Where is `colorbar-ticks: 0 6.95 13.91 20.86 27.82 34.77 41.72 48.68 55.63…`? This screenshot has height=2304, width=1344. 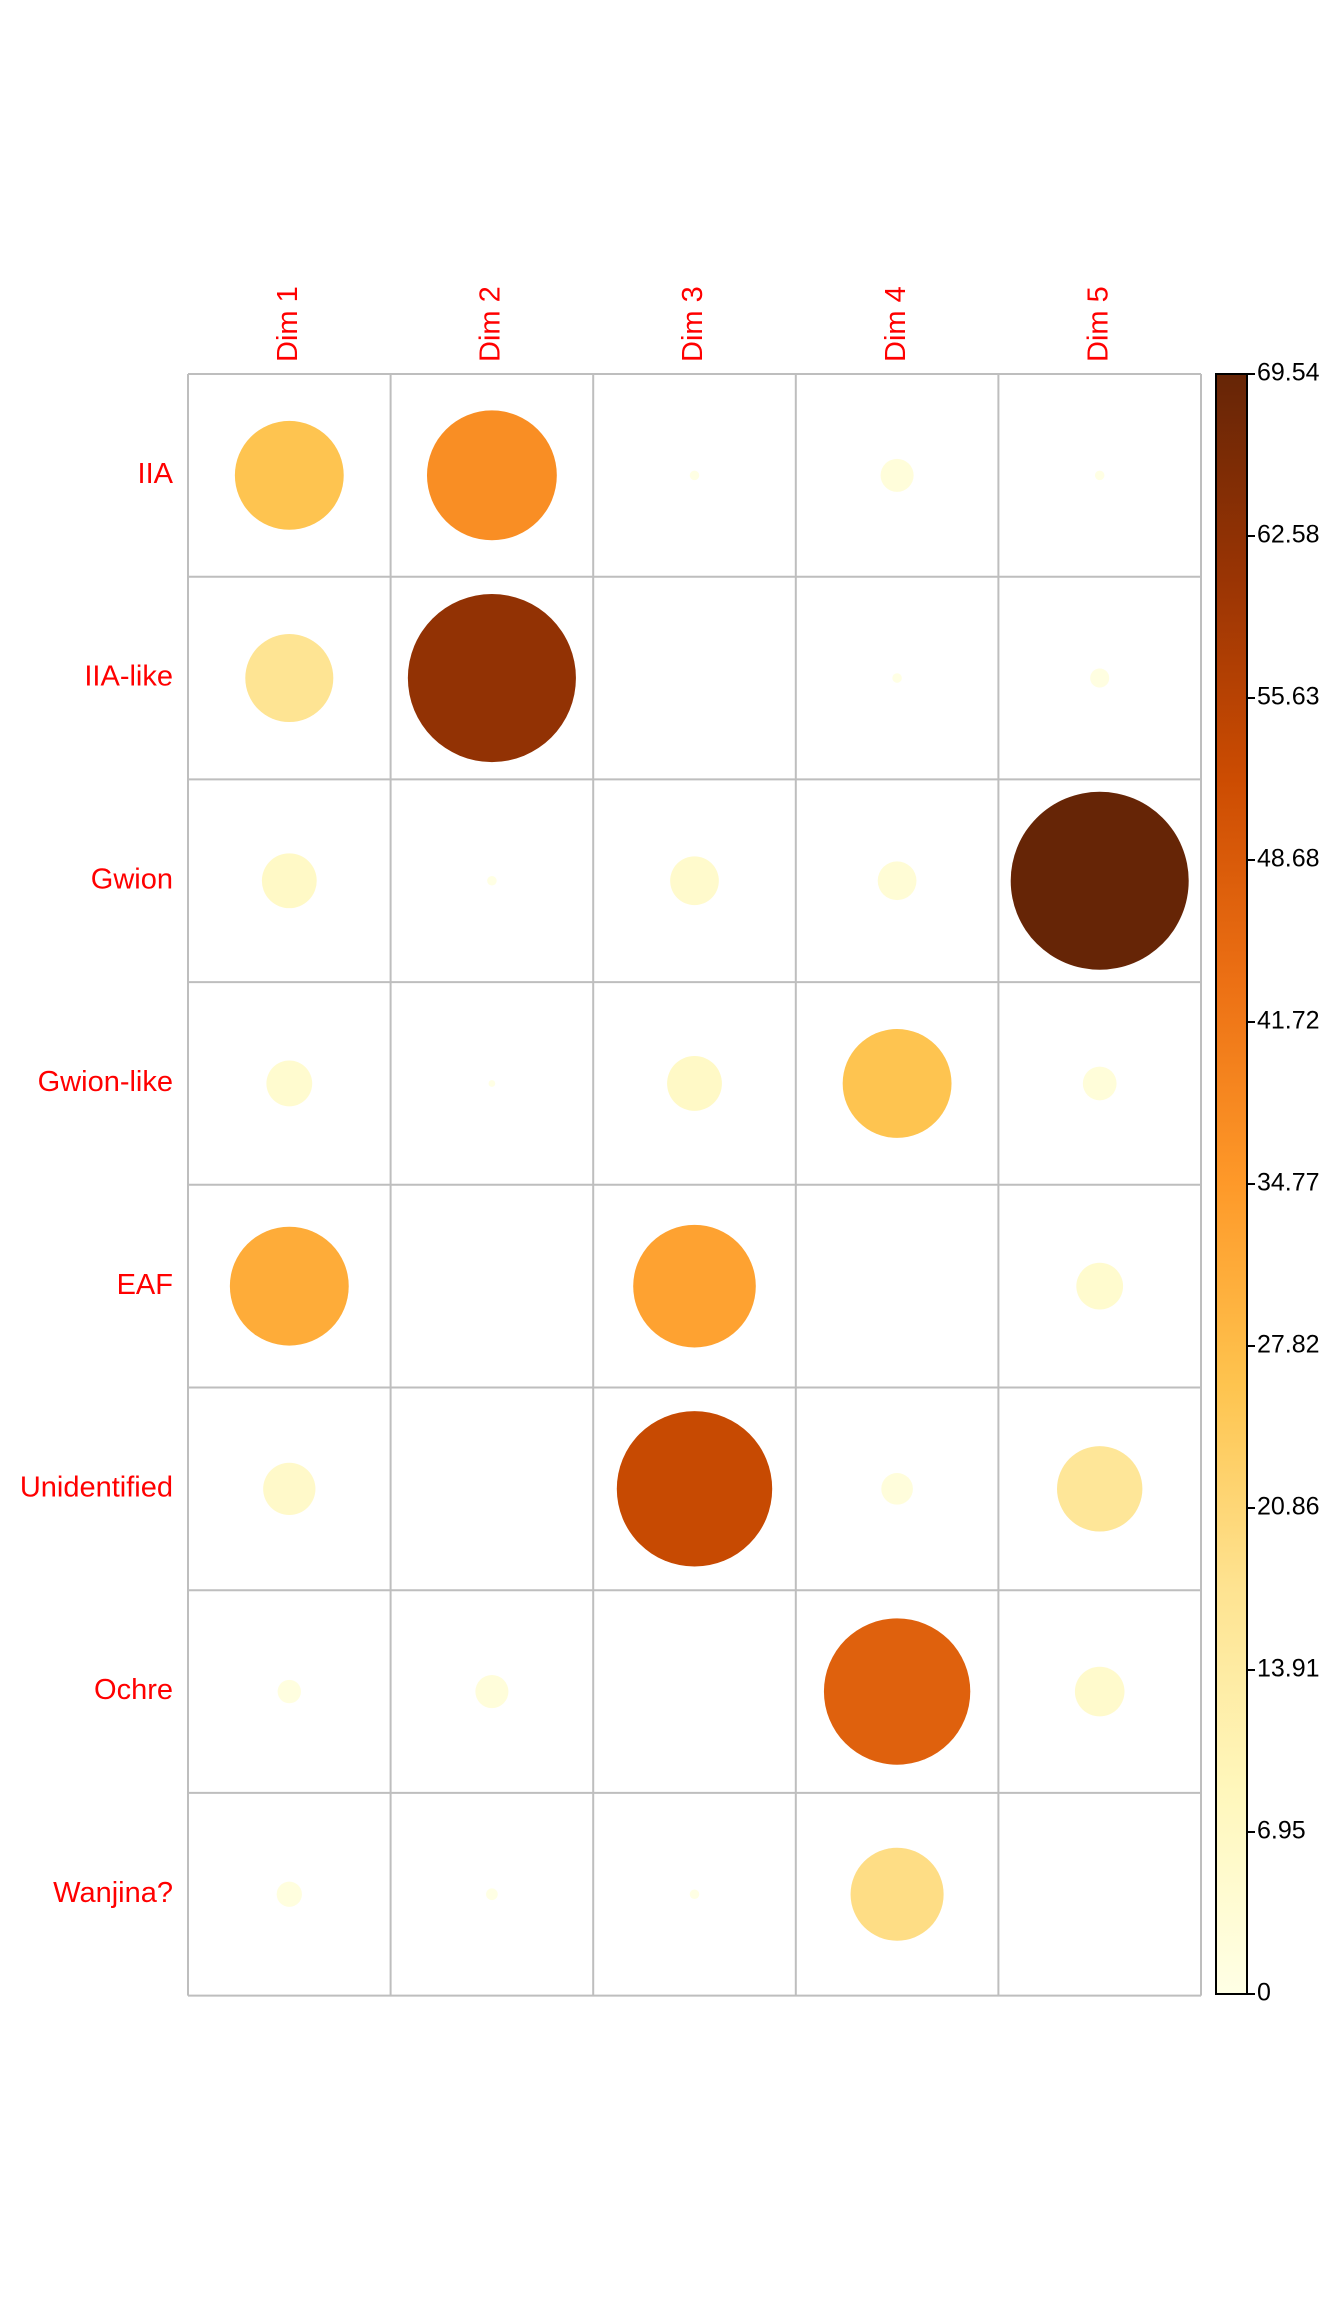 colorbar-ticks: 0 6.95 13.91 20.86 27.82 34.77 41.72 48.68 55.63… is located at coordinates (1283, 1183).